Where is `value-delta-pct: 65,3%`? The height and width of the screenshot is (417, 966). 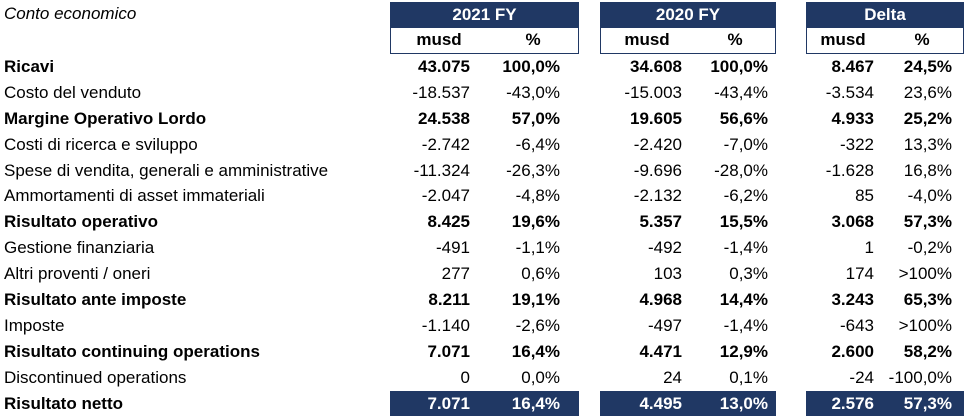 value-delta-pct: 65,3% is located at coordinates (927, 300).